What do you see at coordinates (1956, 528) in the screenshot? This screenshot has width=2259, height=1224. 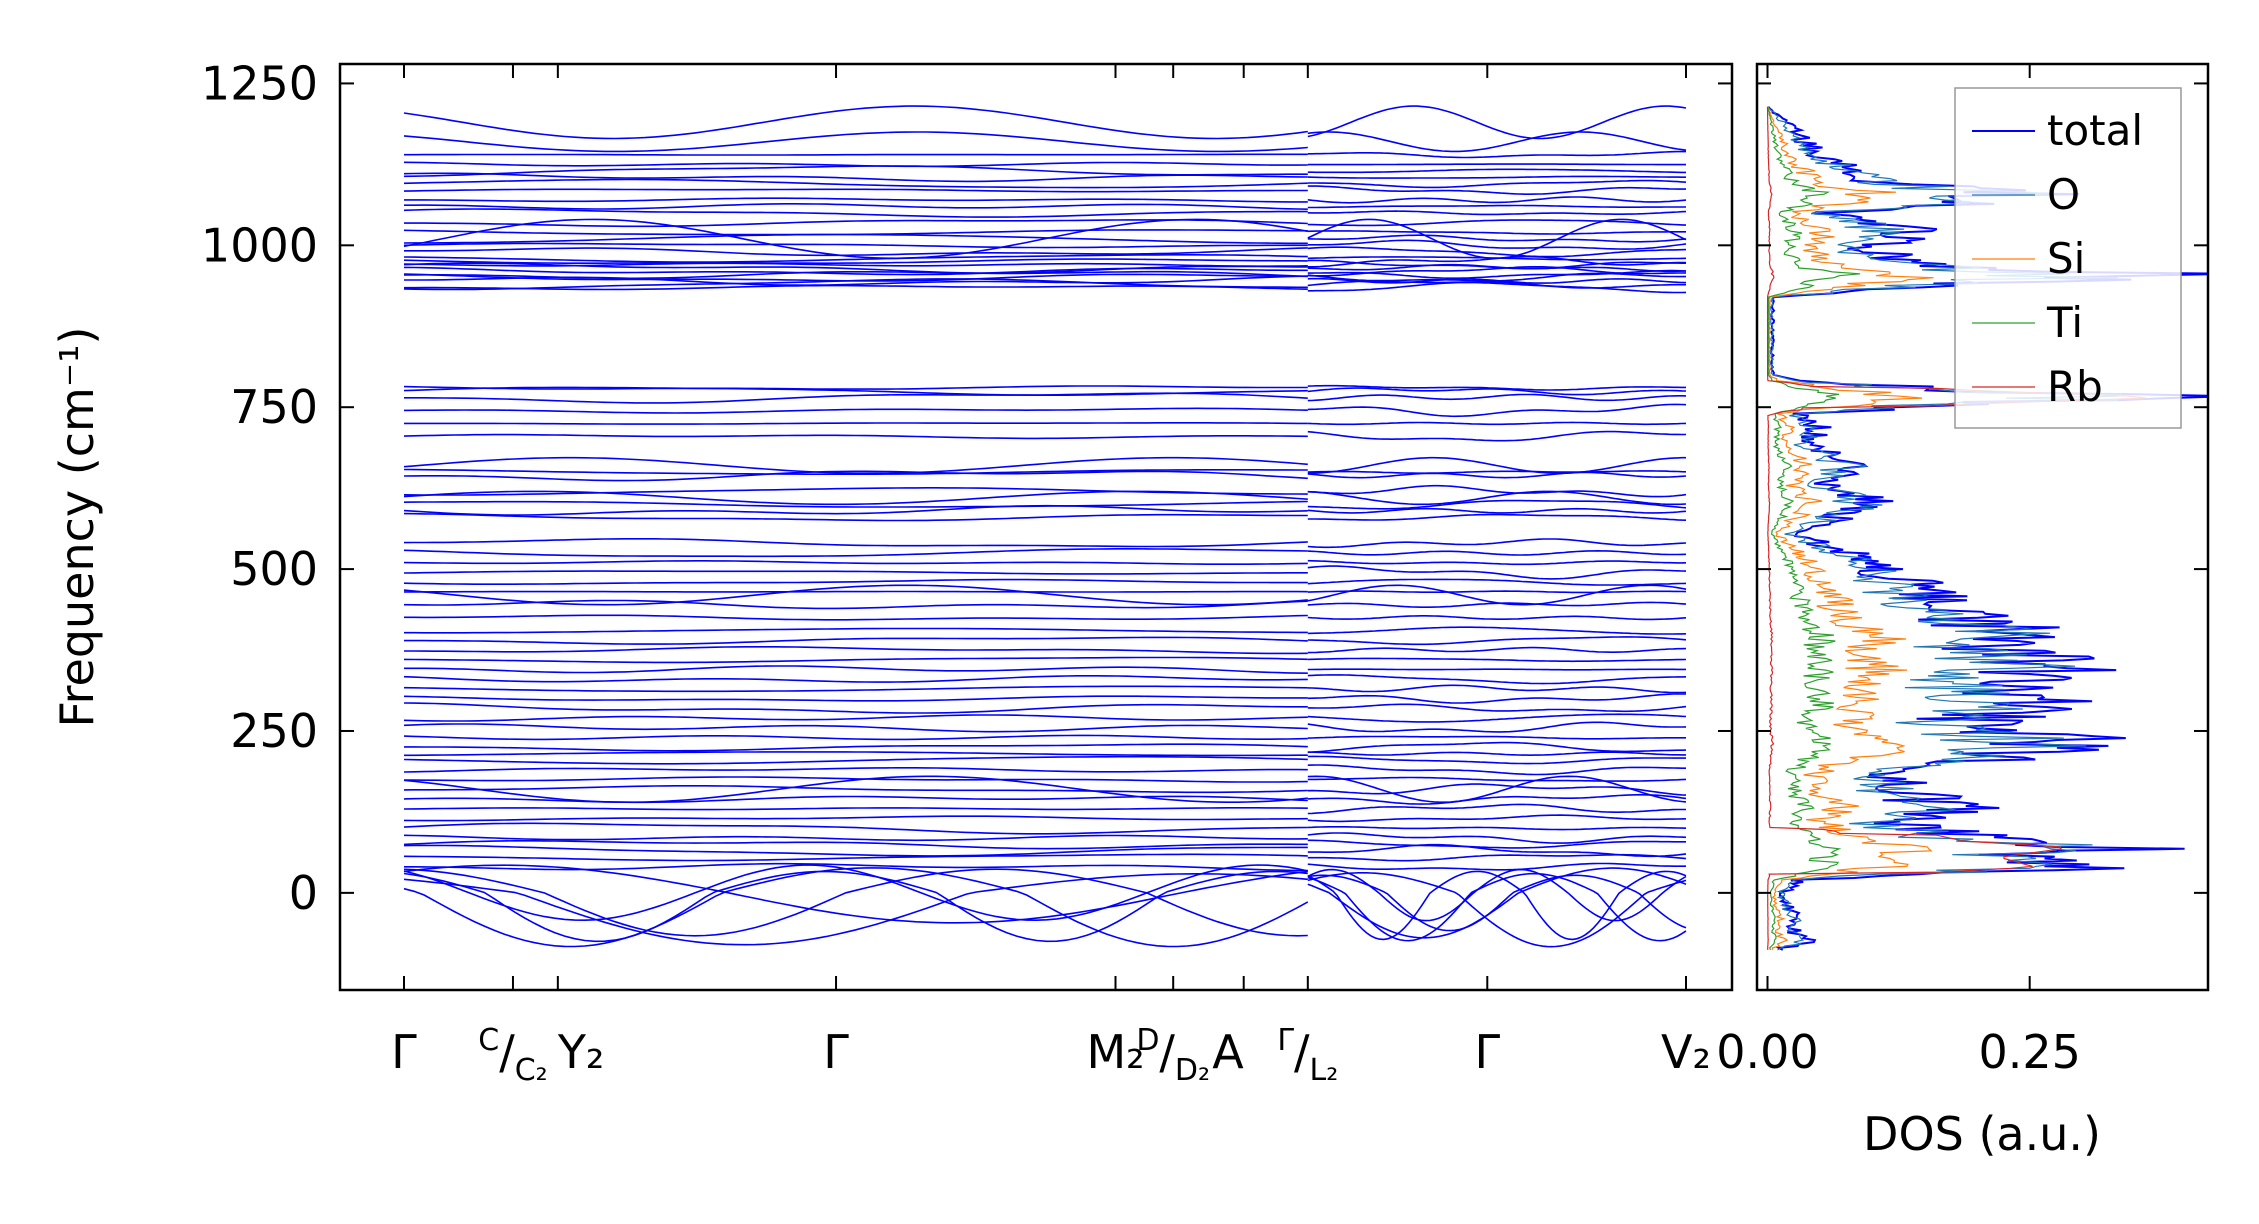 I see `dos-line-rb` at bounding box center [1956, 528].